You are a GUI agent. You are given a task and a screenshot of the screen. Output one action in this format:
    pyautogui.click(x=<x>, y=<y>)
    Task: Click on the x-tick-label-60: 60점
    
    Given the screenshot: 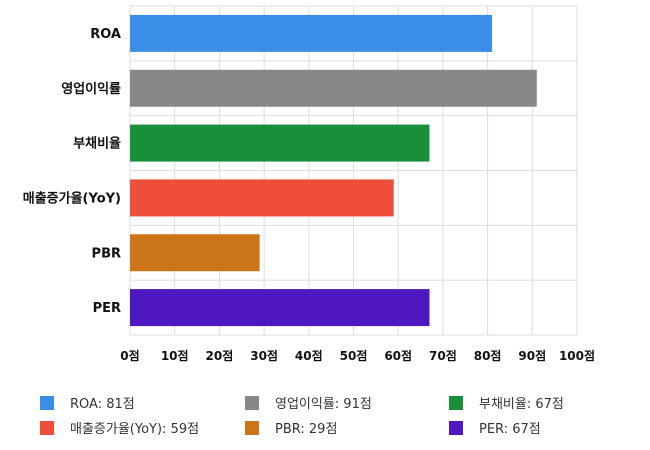 What is the action you would take?
    pyautogui.click(x=398, y=355)
    